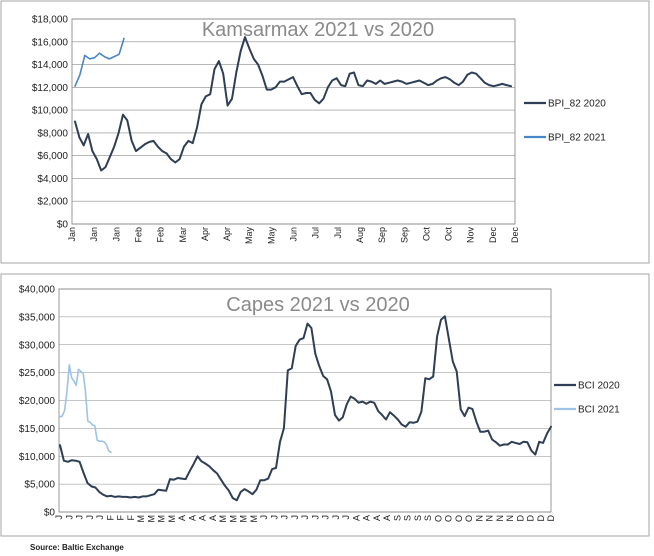  Describe the element at coordinates (37, 317) in the screenshot. I see `y-tick-label: $35,000` at that location.